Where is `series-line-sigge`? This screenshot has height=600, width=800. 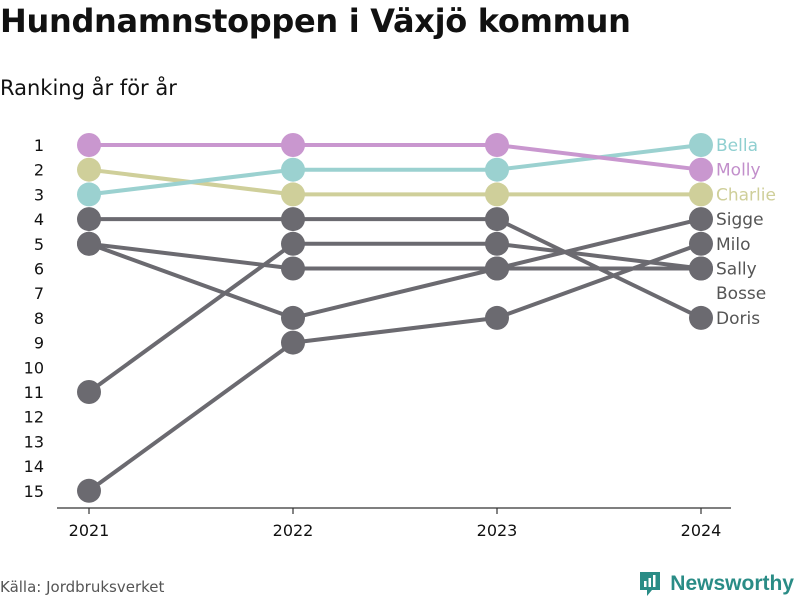
series-line-sigge is located at coordinates (395, 268).